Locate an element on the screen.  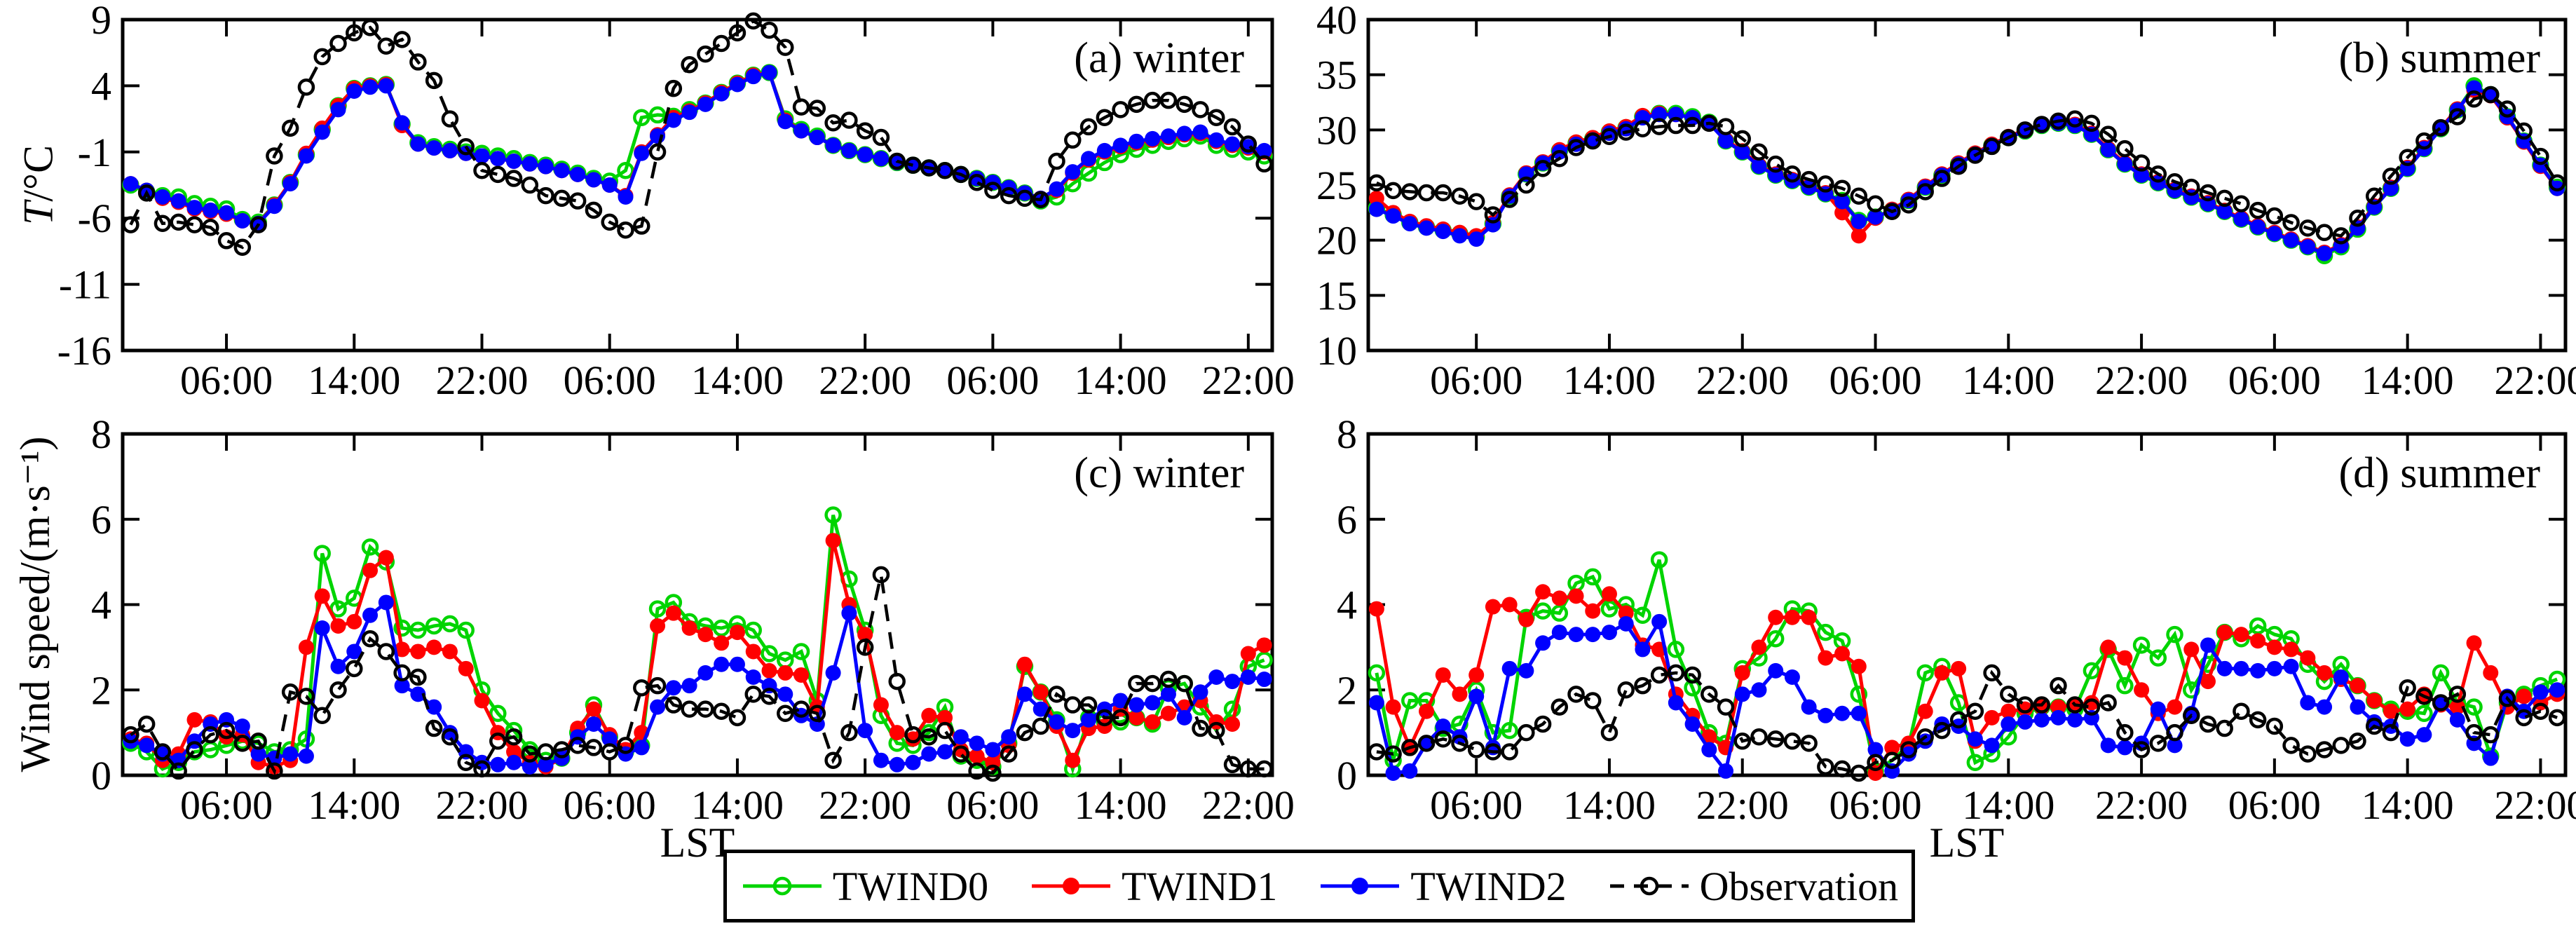
panel-a-title: (a) winter is located at coordinates (1159, 58).